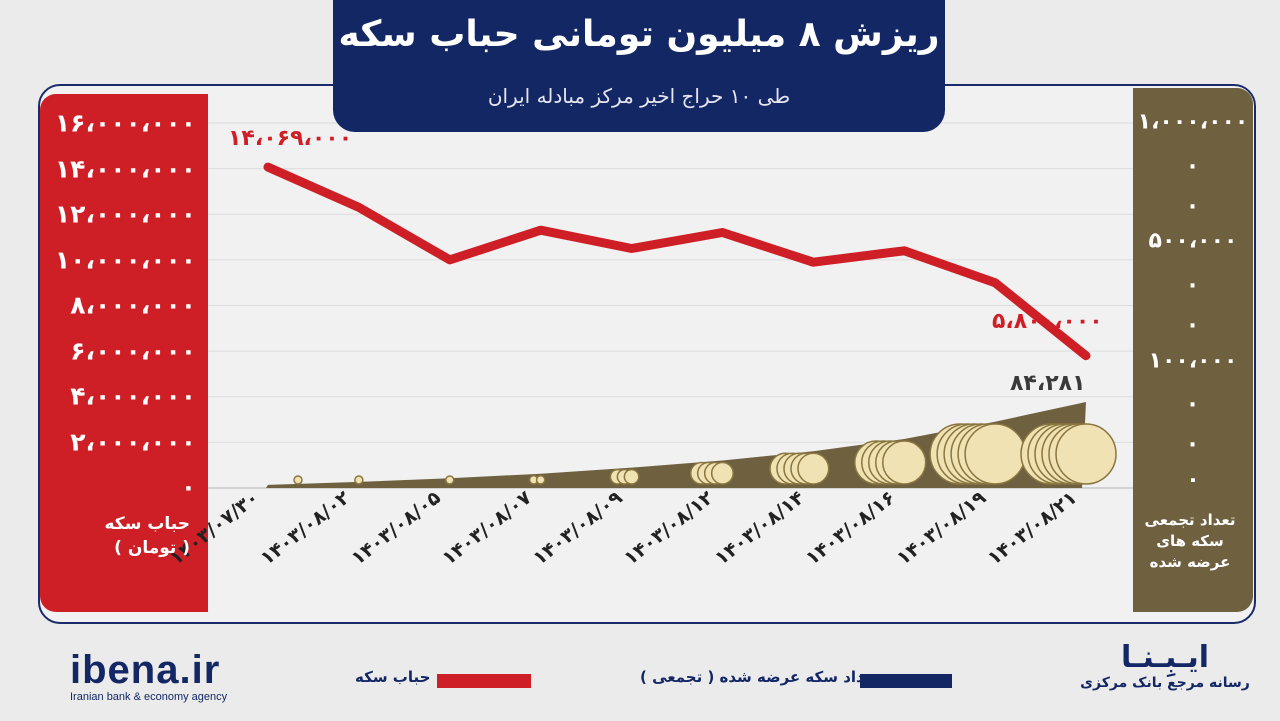  Describe the element at coordinates (639, 34) in the screenshot. I see `chart-title: ریزش ۸ میلیون تومانی حباب سکه` at that location.